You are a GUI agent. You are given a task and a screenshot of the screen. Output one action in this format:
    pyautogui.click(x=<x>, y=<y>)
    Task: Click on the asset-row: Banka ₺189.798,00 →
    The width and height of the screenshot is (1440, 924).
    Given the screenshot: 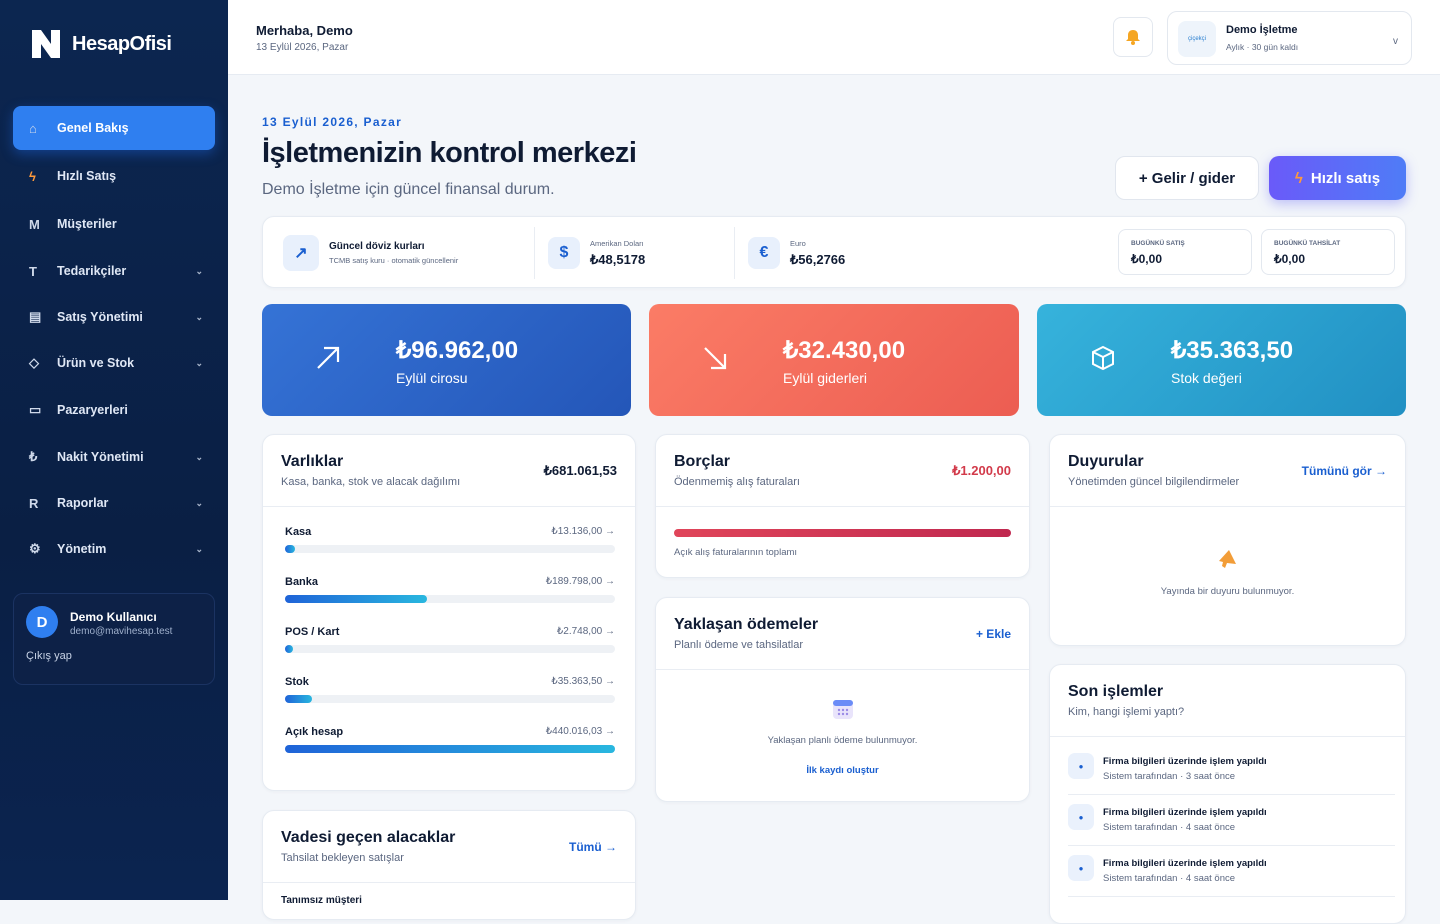 What is the action you would take?
    pyautogui.click(x=450, y=589)
    